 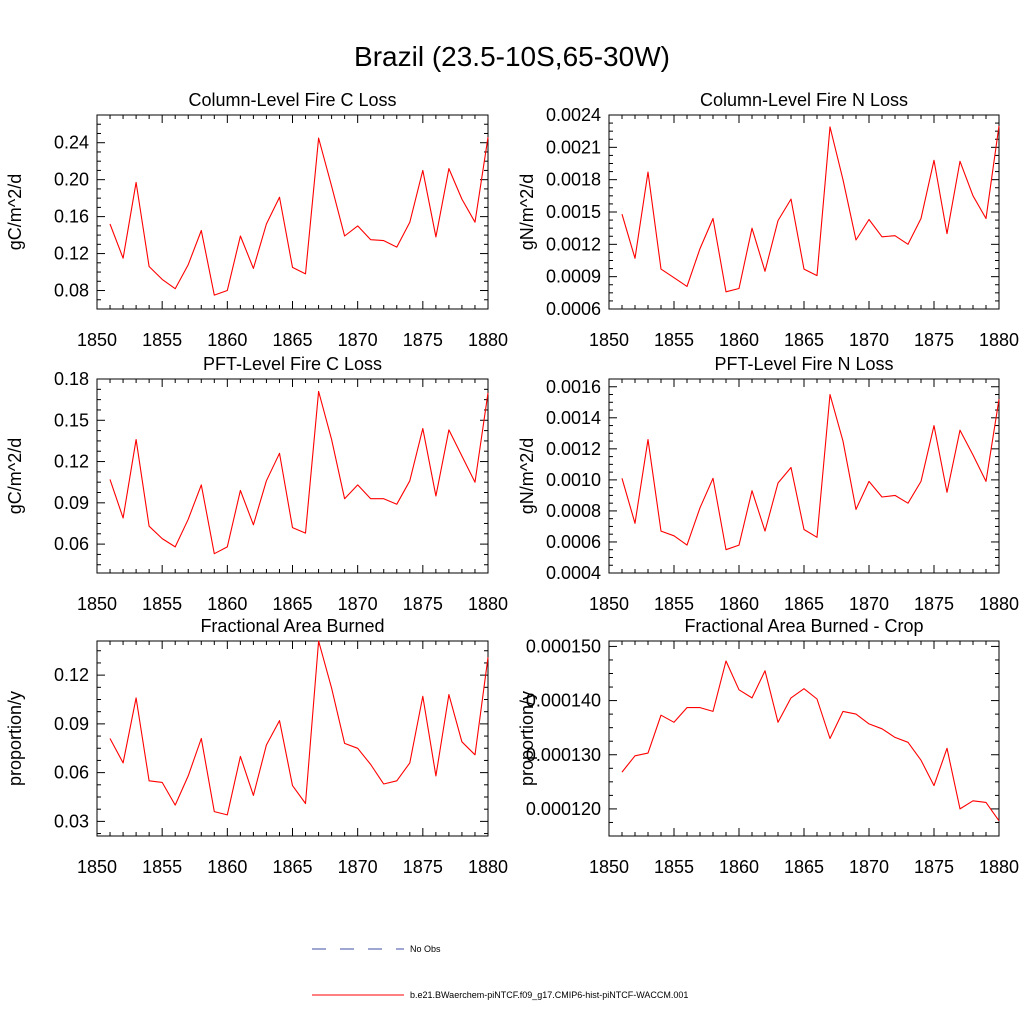 I want to click on y-tick-label: 0.16, so click(x=71, y=217).